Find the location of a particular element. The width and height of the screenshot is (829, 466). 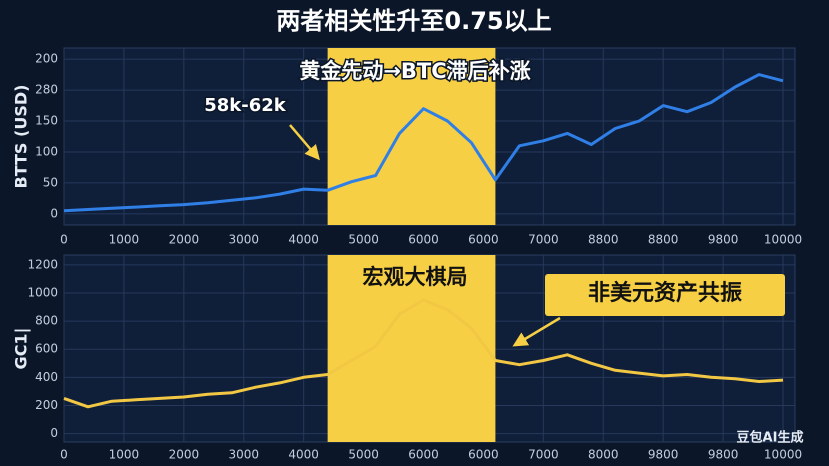

annotation: 黄金先动→BTC滞后补涨 is located at coordinates (414, 71).